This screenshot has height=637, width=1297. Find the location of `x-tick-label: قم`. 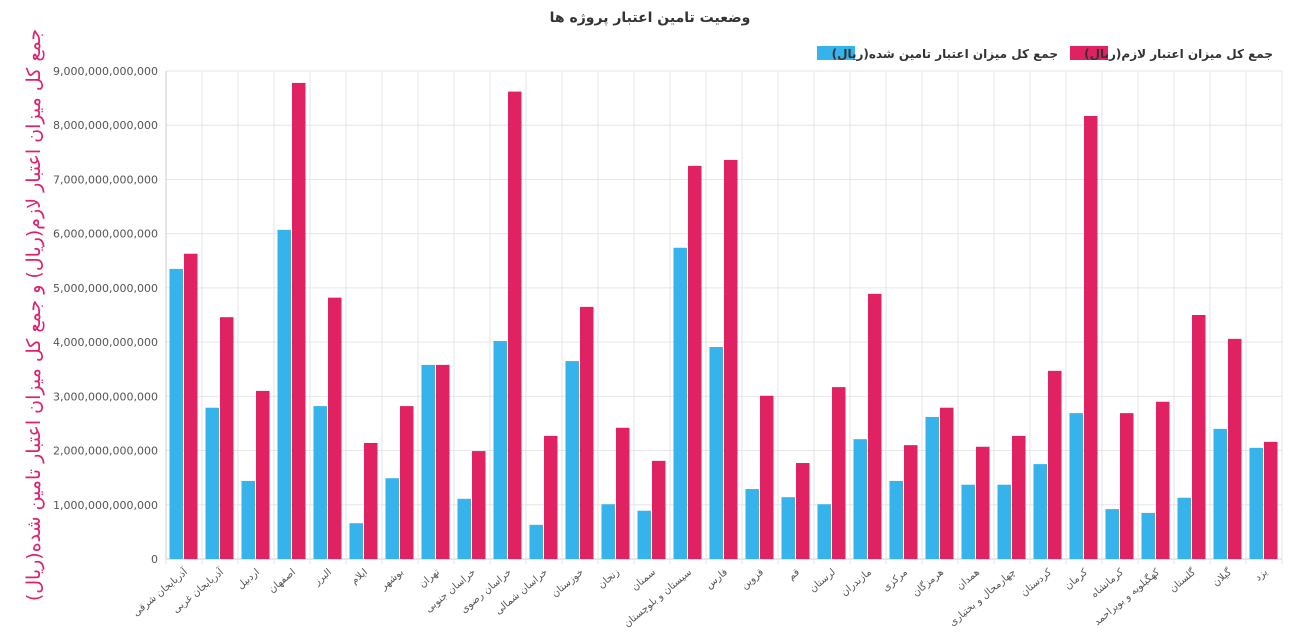

x-tick-label: قم is located at coordinates (794, 575).